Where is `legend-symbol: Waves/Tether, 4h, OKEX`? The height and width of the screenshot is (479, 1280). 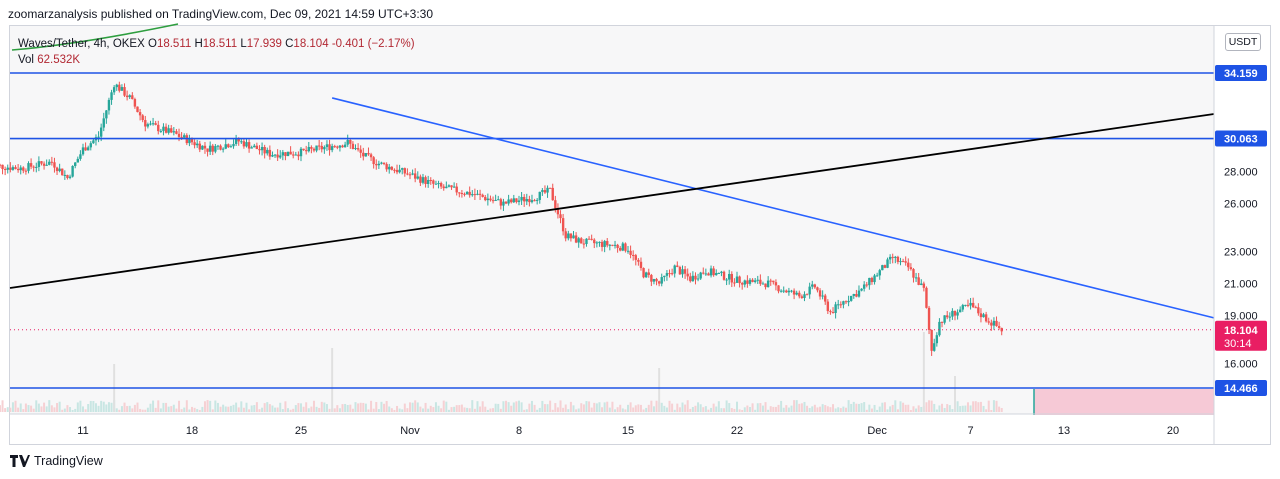 legend-symbol: Waves/Tether, 4h, OKEX is located at coordinates (81, 44).